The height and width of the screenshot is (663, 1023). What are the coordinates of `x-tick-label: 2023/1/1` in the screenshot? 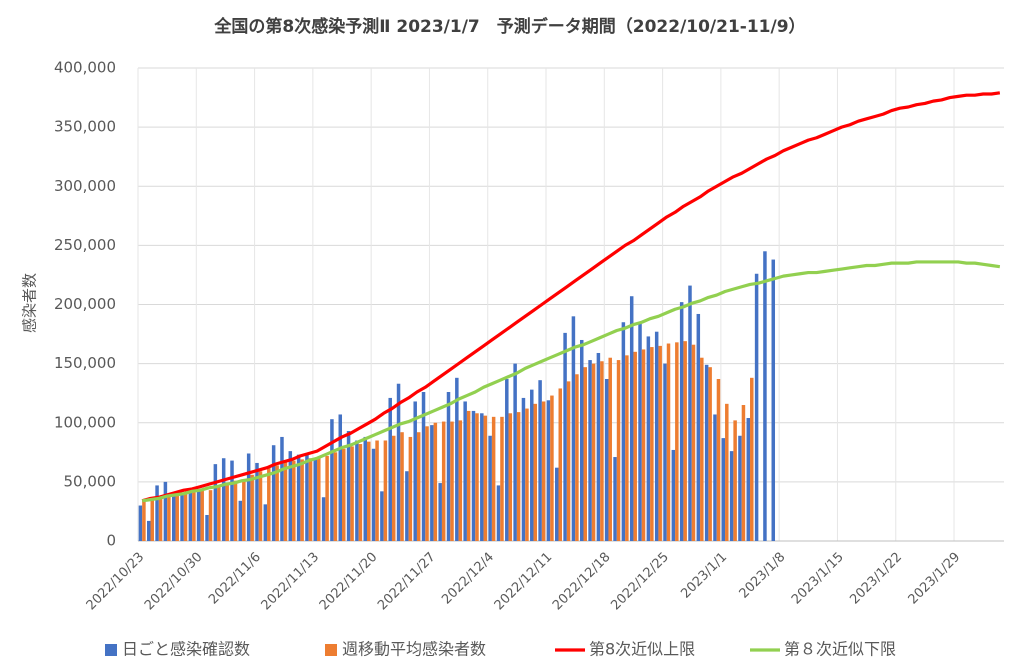 It's located at (704, 576).